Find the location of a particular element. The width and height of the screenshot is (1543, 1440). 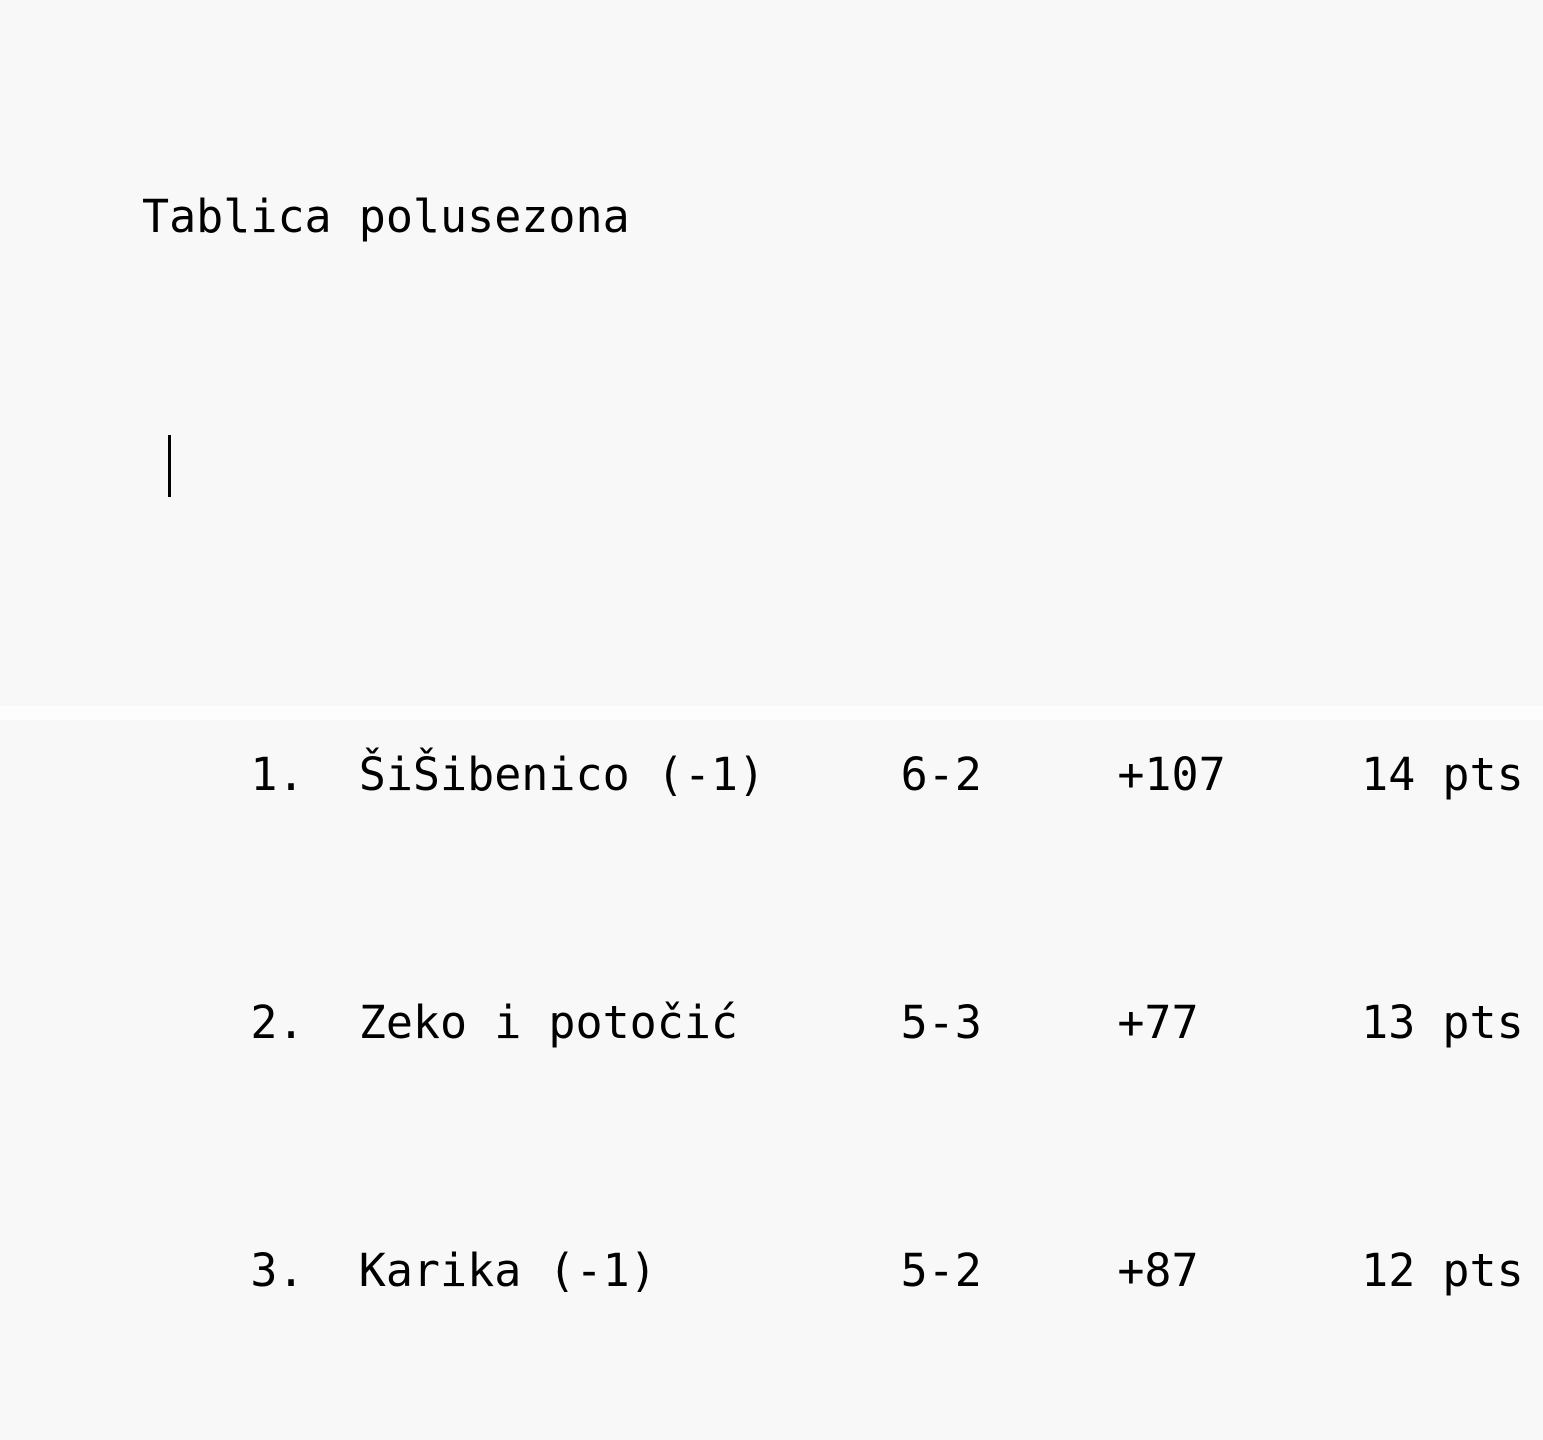

rank-cell: 3. is located at coordinates (277, 1270).